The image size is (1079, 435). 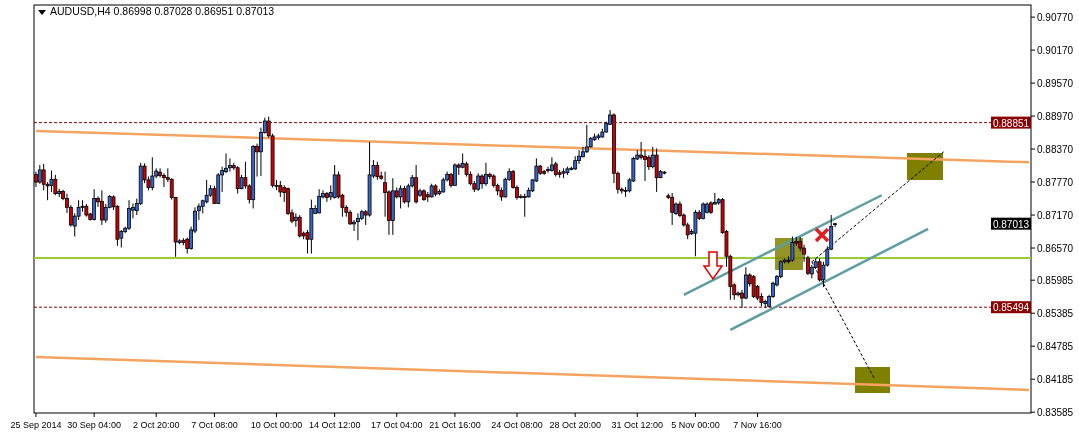 What do you see at coordinates (214, 425) in the screenshot?
I see `x-tick-label: 7 Oct 08:00` at bounding box center [214, 425].